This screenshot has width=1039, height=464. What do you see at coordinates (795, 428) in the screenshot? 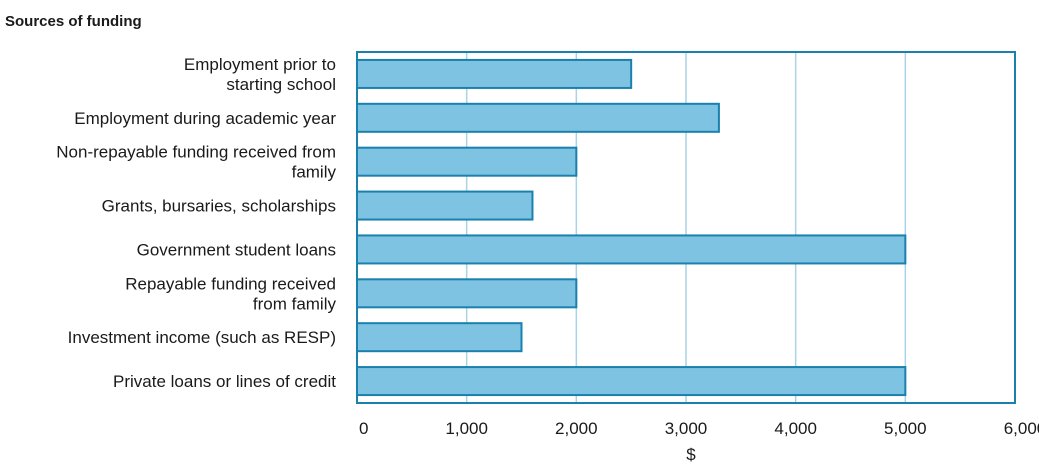
I see `x-tick-label: 4,000` at bounding box center [795, 428].